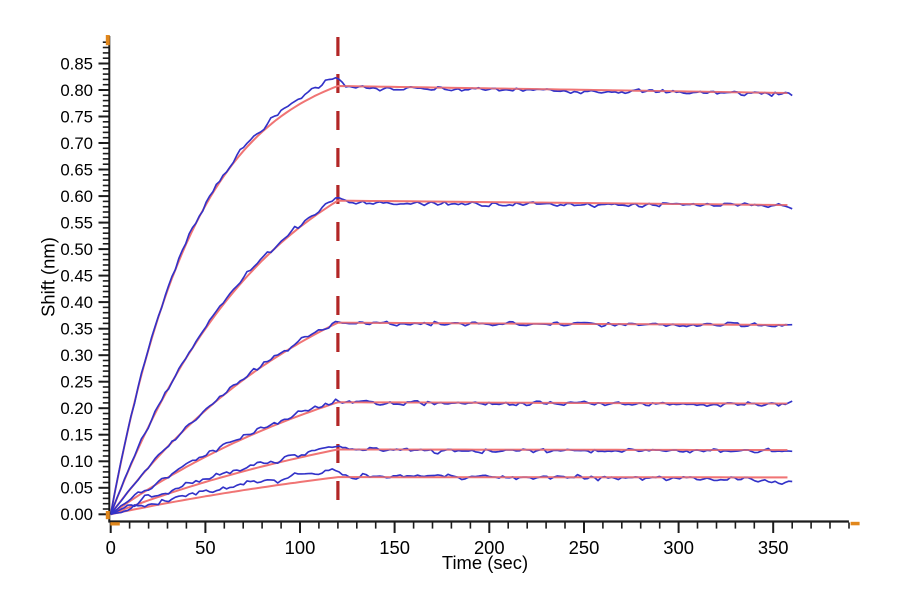 The height and width of the screenshot is (605, 900). What do you see at coordinates (111, 547) in the screenshot?
I see `svg-text: 0` at bounding box center [111, 547].